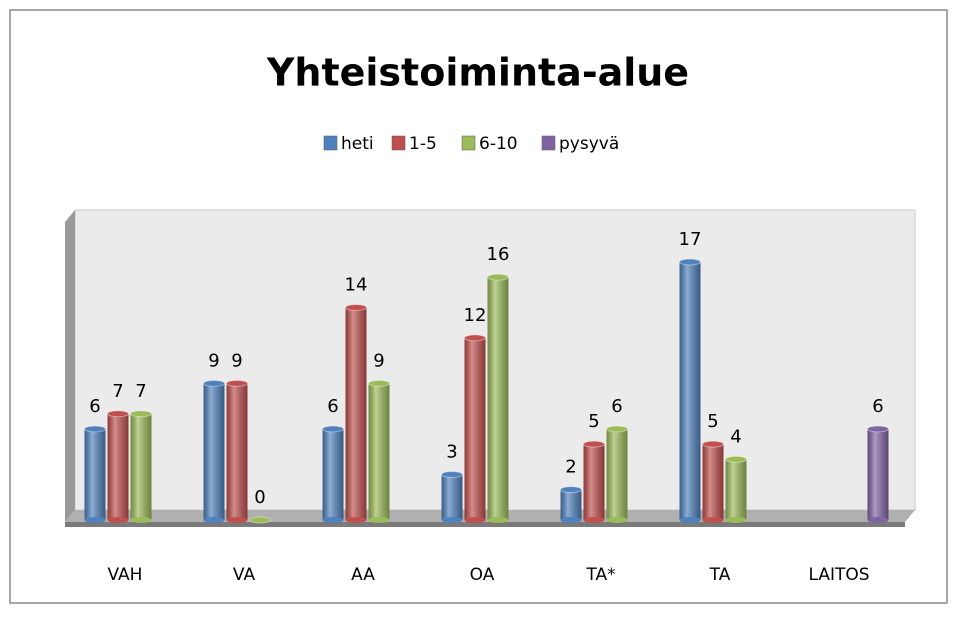 This screenshot has height=618, width=957. What do you see at coordinates (475, 315) in the screenshot?
I see `data-label: 12` at bounding box center [475, 315].